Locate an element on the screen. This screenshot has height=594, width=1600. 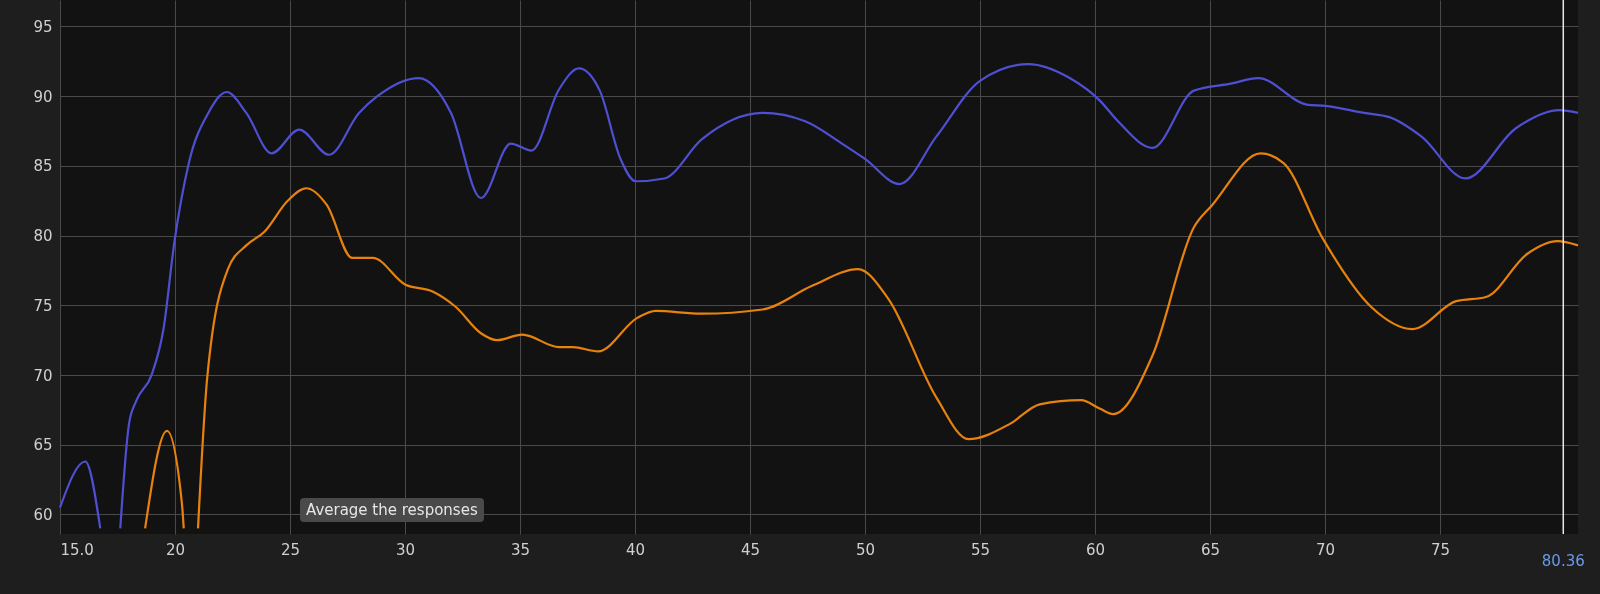
x-tick-label: 45 is located at coordinates (750, 549).